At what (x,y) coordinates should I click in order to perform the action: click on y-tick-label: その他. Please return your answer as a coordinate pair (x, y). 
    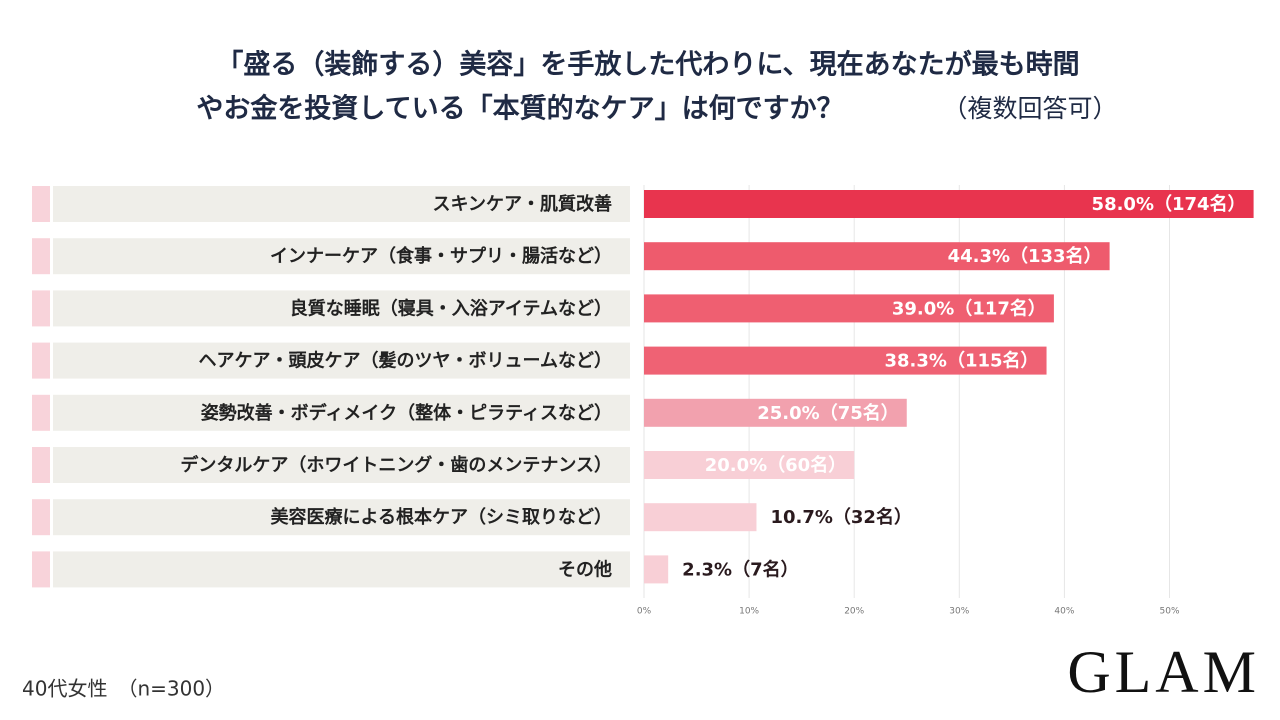
    Looking at the image, I should click on (585, 569).